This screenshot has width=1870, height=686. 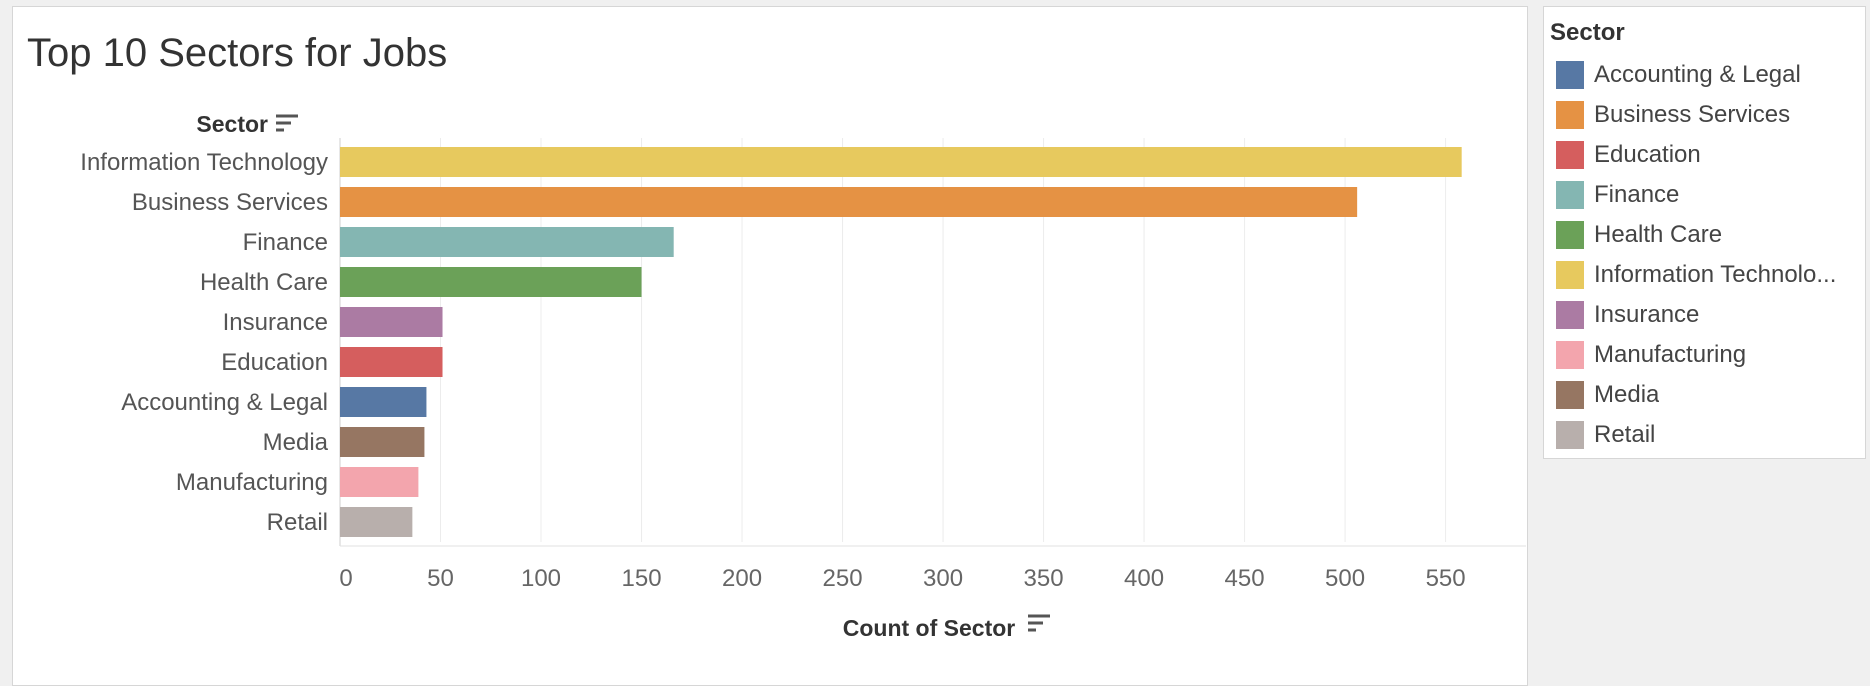 What do you see at coordinates (274, 362) in the screenshot?
I see `category-label: Education` at bounding box center [274, 362].